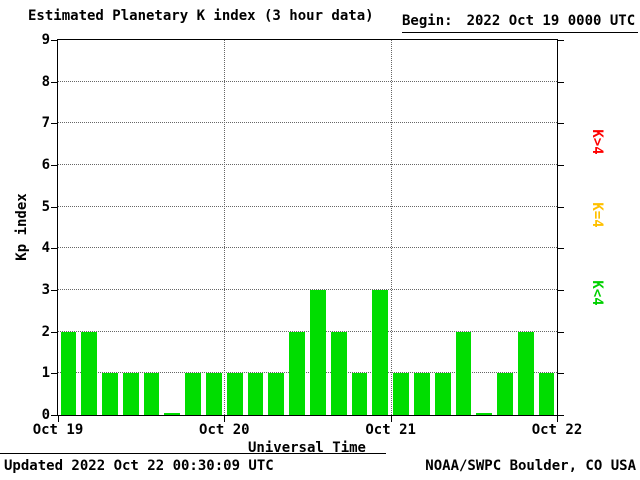 The width and height of the screenshot is (640, 480). What do you see at coordinates (530, 466) in the screenshot?
I see `source-attribution: NOAA/SWPC Boulder, CO USA` at bounding box center [530, 466].